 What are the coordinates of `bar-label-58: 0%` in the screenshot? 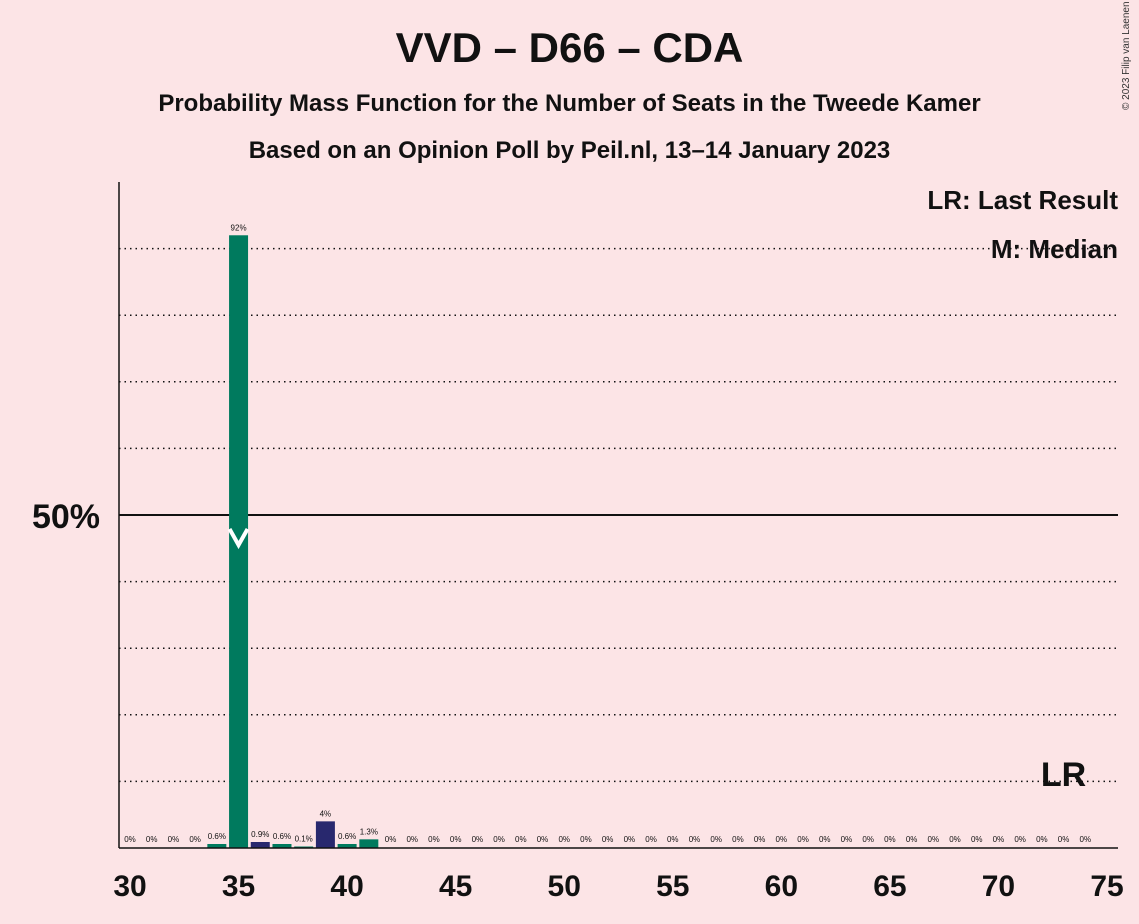 It's located at (738, 839).